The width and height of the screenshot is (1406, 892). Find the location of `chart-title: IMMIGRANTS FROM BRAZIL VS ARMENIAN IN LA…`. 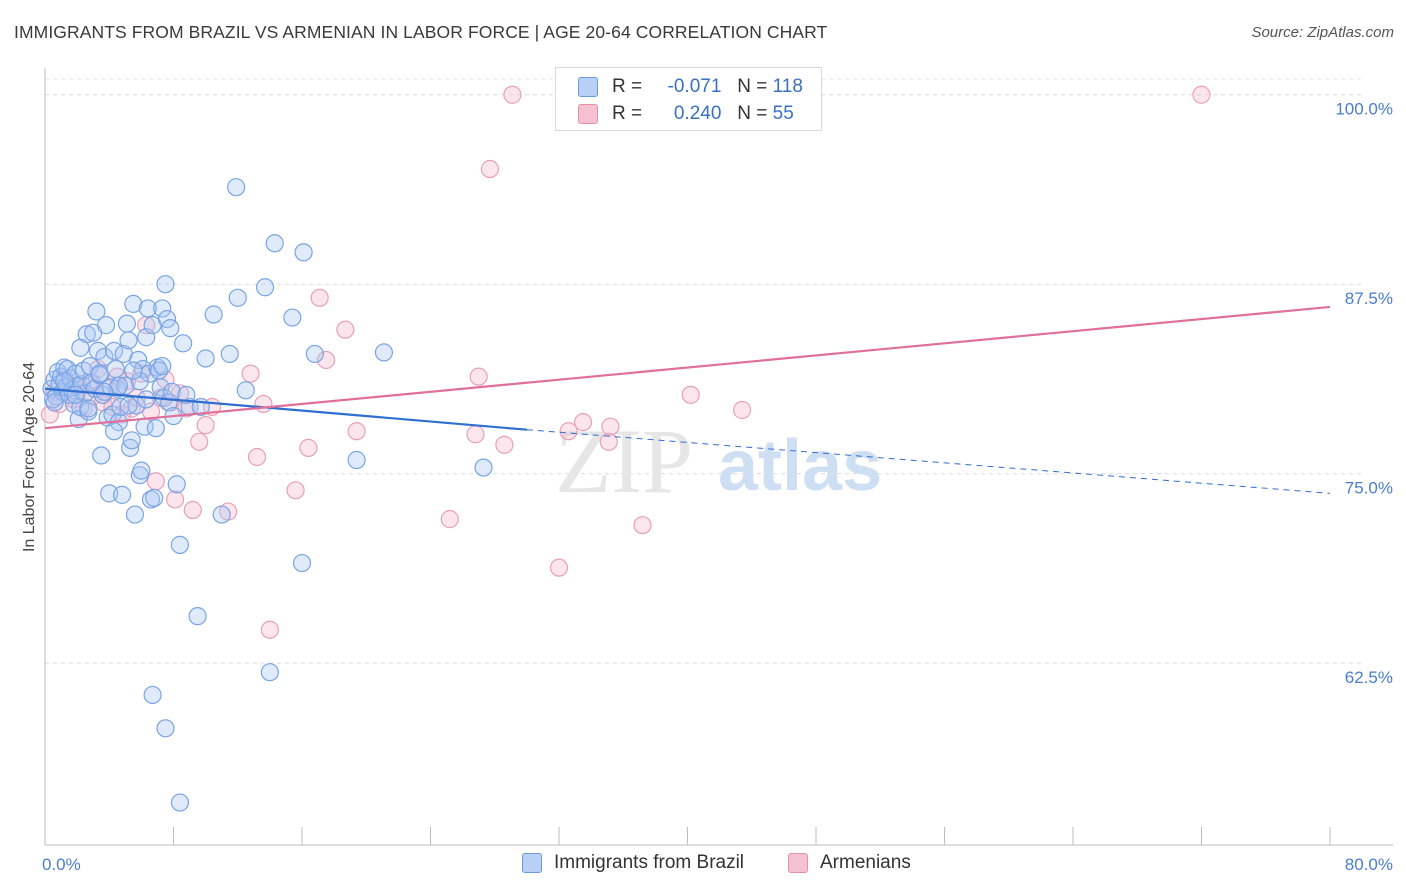

chart-title: IMMIGRANTS FROM BRAZIL VS ARMENIAN IN LA… is located at coordinates (421, 32).